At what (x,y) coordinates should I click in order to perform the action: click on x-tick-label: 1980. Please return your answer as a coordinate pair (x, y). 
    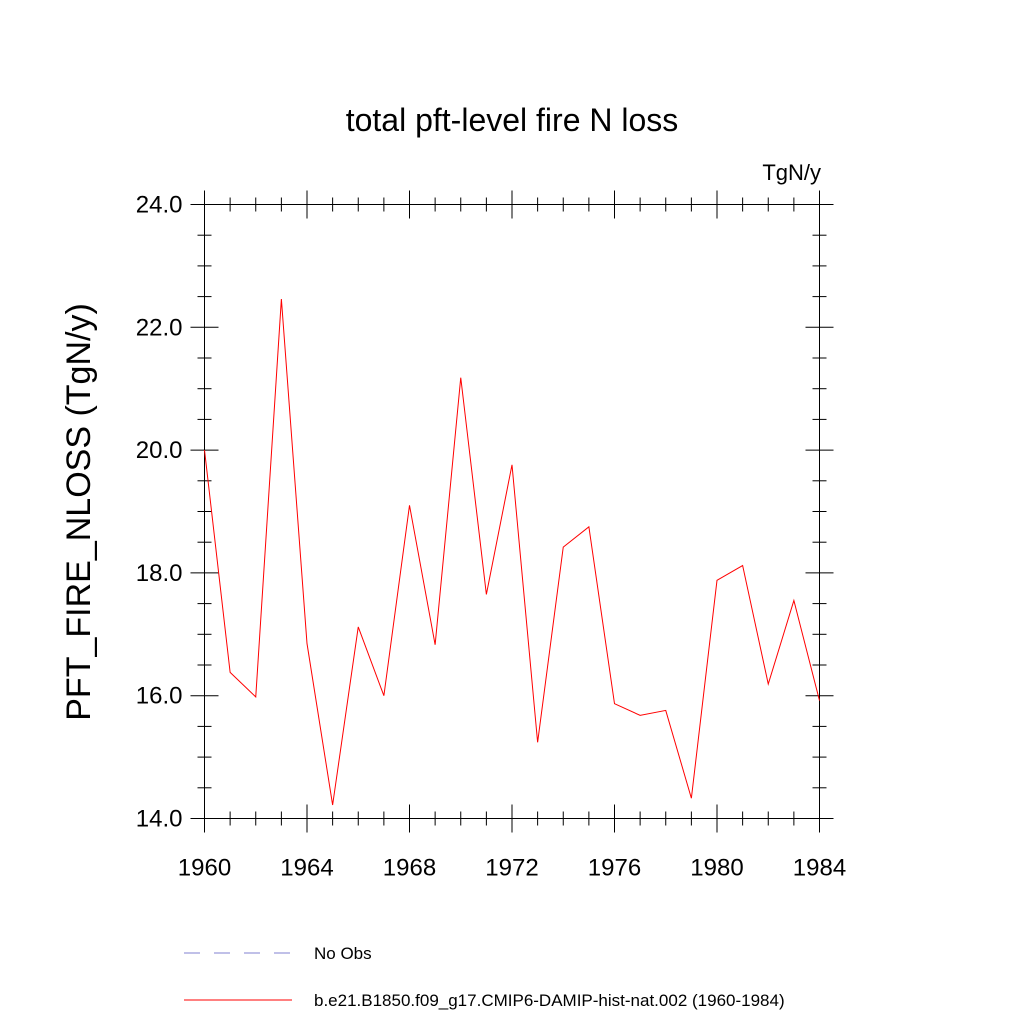
    Looking at the image, I should click on (716, 868).